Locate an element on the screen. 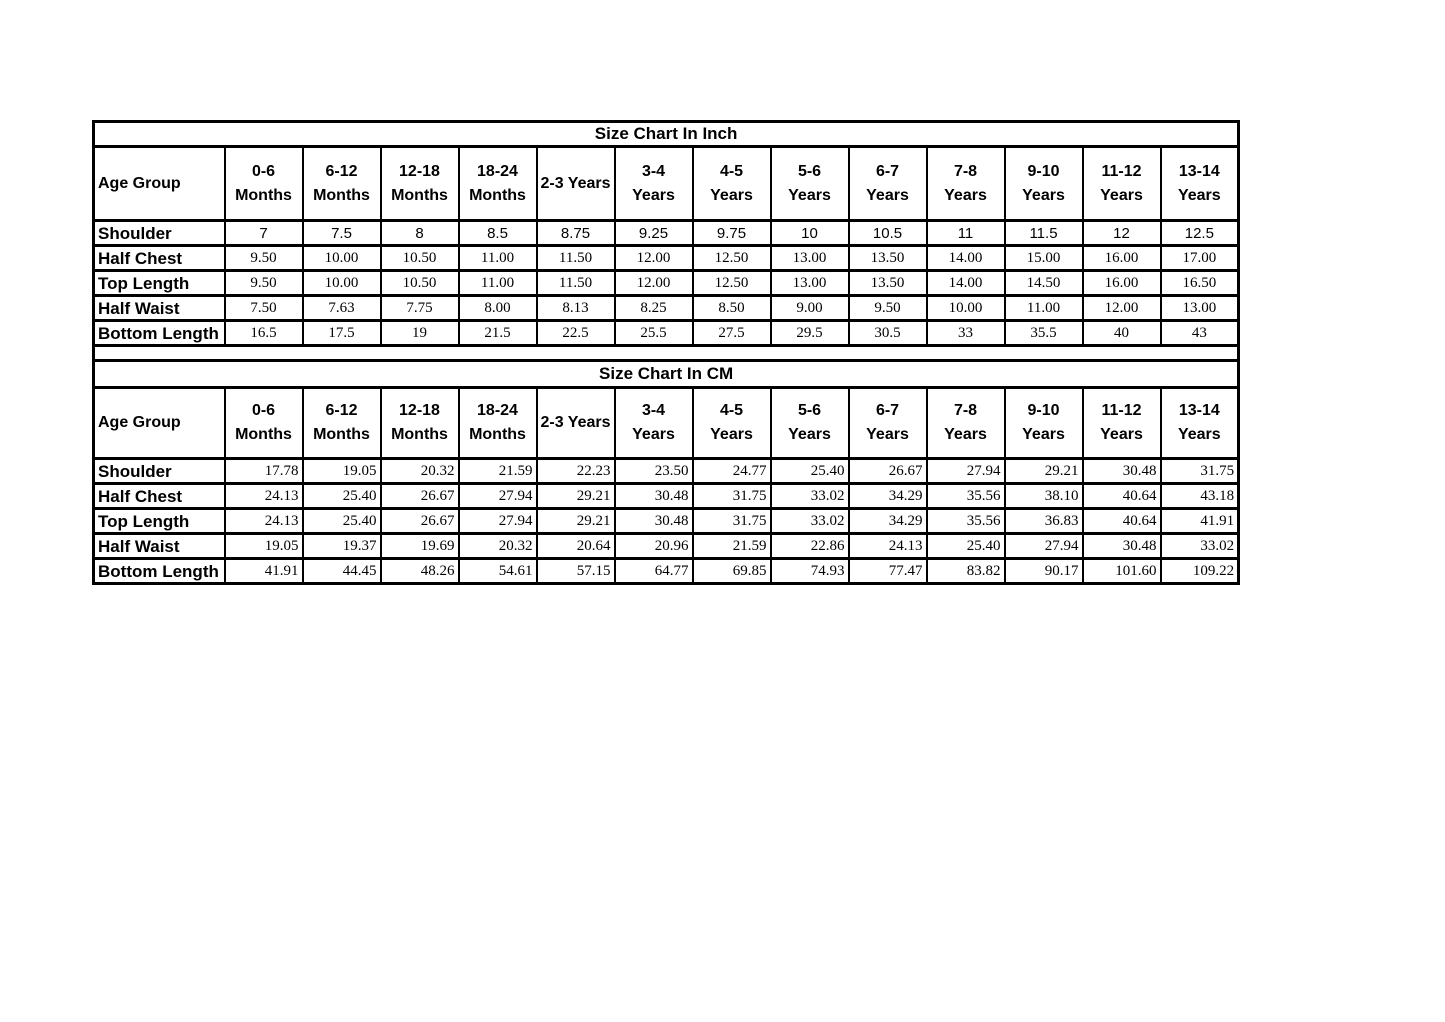 This screenshot has width=1445, height=1022. cell-value: 74.93 is located at coordinates (809, 571).